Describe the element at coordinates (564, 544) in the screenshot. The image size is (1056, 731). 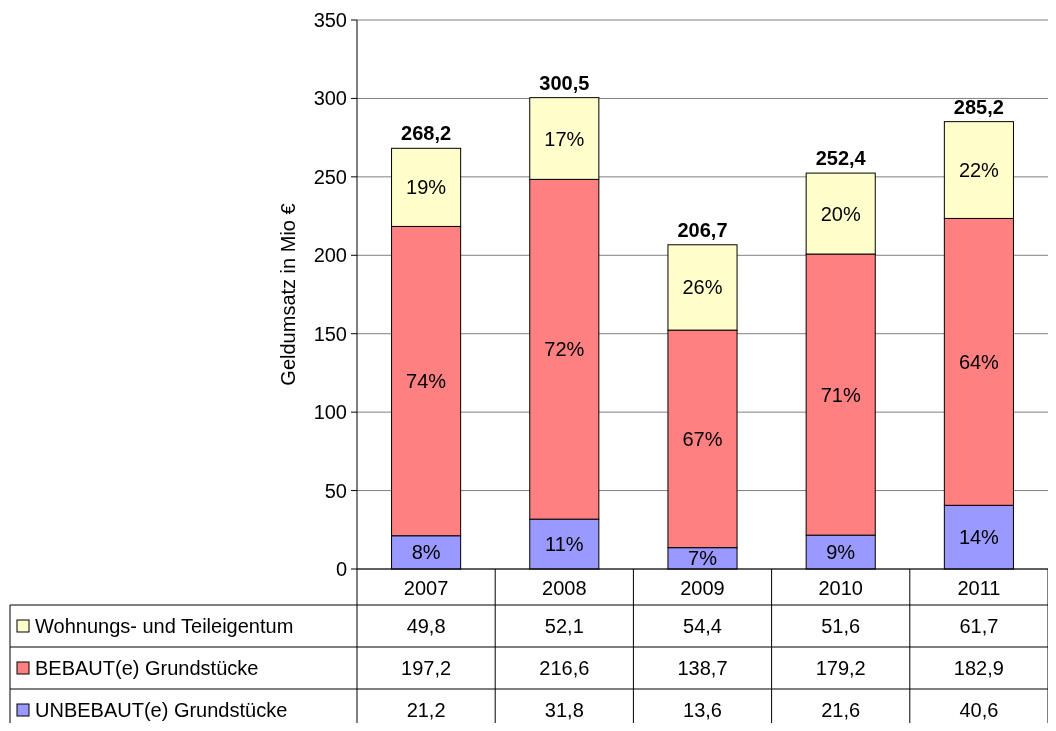
I see `annotation: 11%` at that location.